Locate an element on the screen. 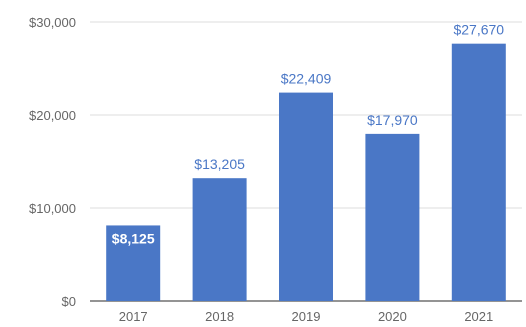  x-axis-tick-labels: 2017 2018 2019 2020 2021 is located at coordinates (306, 316).